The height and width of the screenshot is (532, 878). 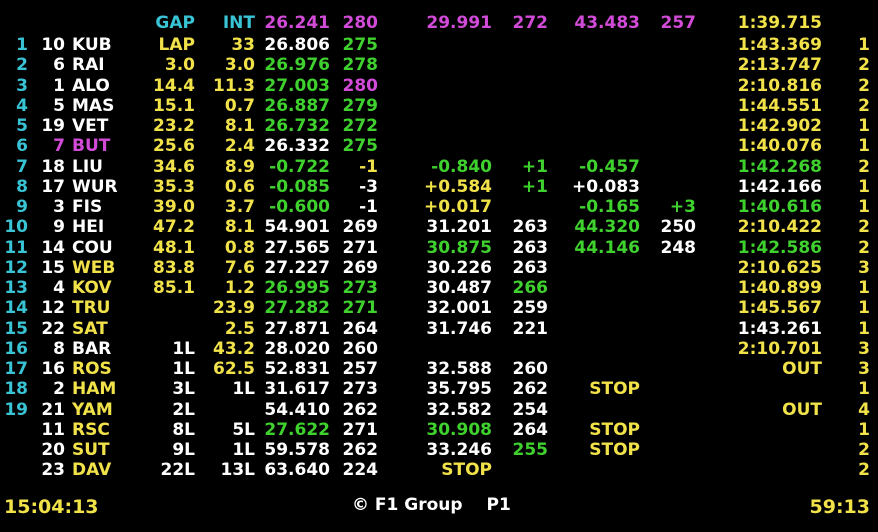 What do you see at coordinates (530, 328) in the screenshot?
I see `speed2-cell: 221` at bounding box center [530, 328].